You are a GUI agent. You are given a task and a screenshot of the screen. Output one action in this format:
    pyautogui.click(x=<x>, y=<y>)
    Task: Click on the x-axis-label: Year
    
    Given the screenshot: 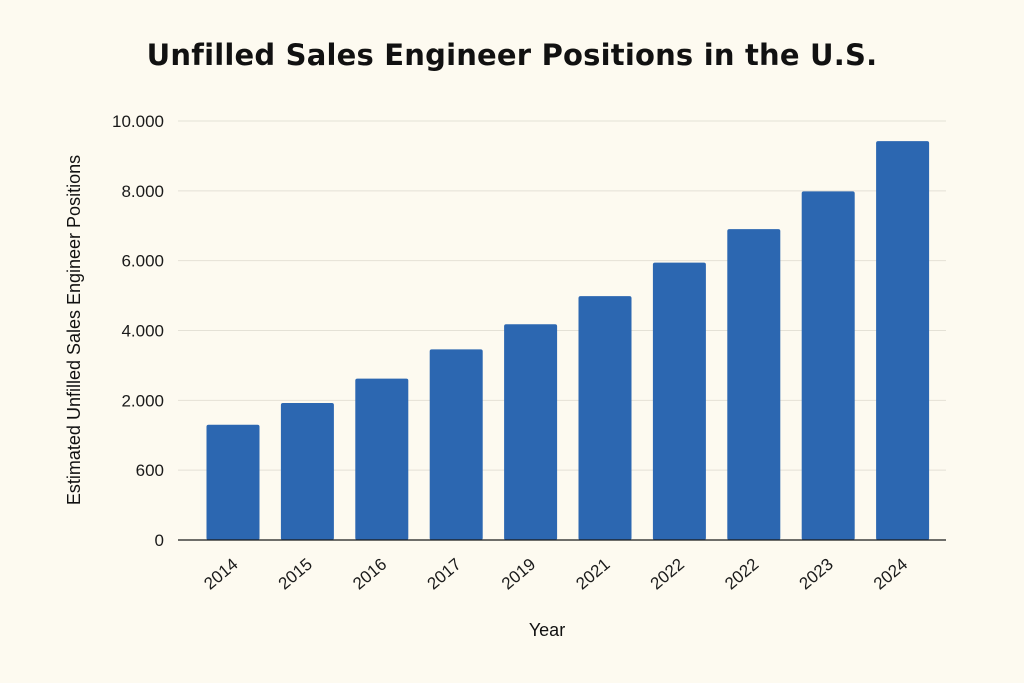 What is the action you would take?
    pyautogui.click(x=547, y=630)
    